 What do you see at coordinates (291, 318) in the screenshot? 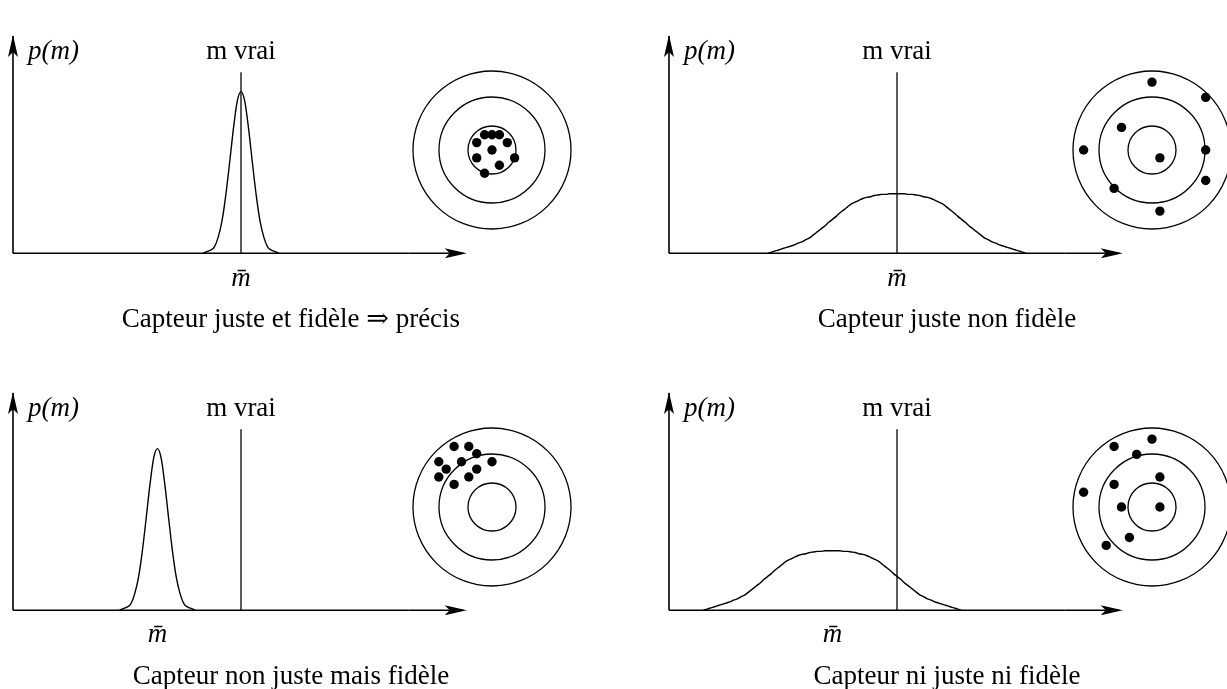
I see `text: Capteur juste et fidèle ⇒ précis` at bounding box center [291, 318].